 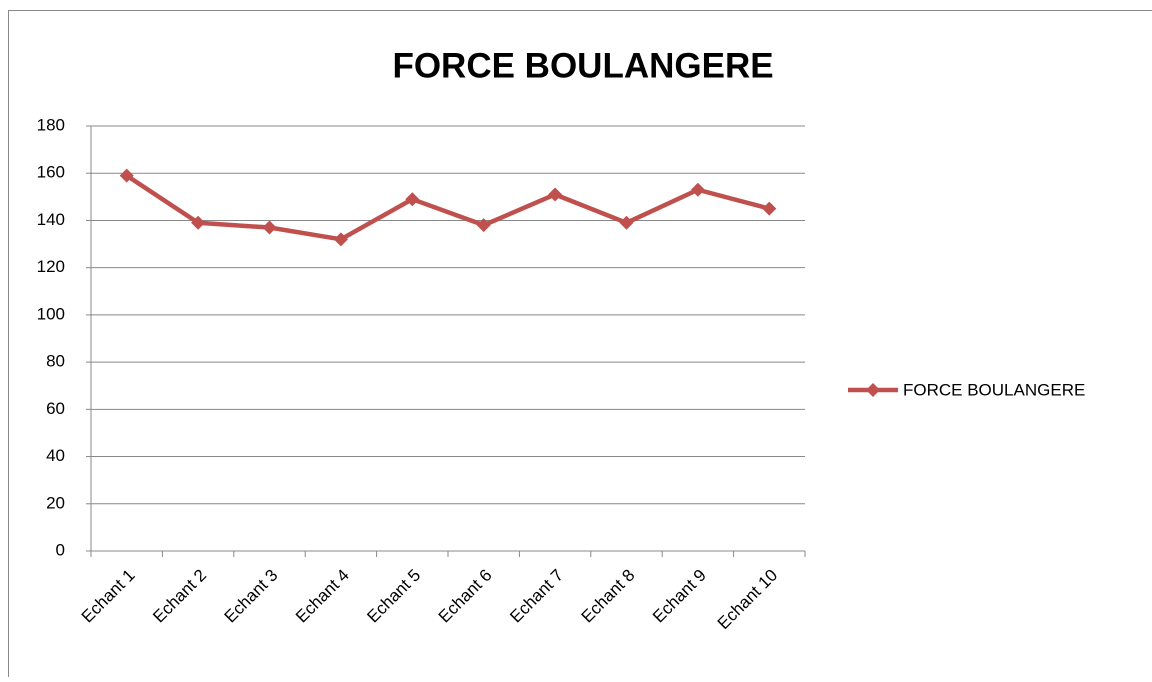 I want to click on y-tick-label: 20, so click(x=55, y=502).